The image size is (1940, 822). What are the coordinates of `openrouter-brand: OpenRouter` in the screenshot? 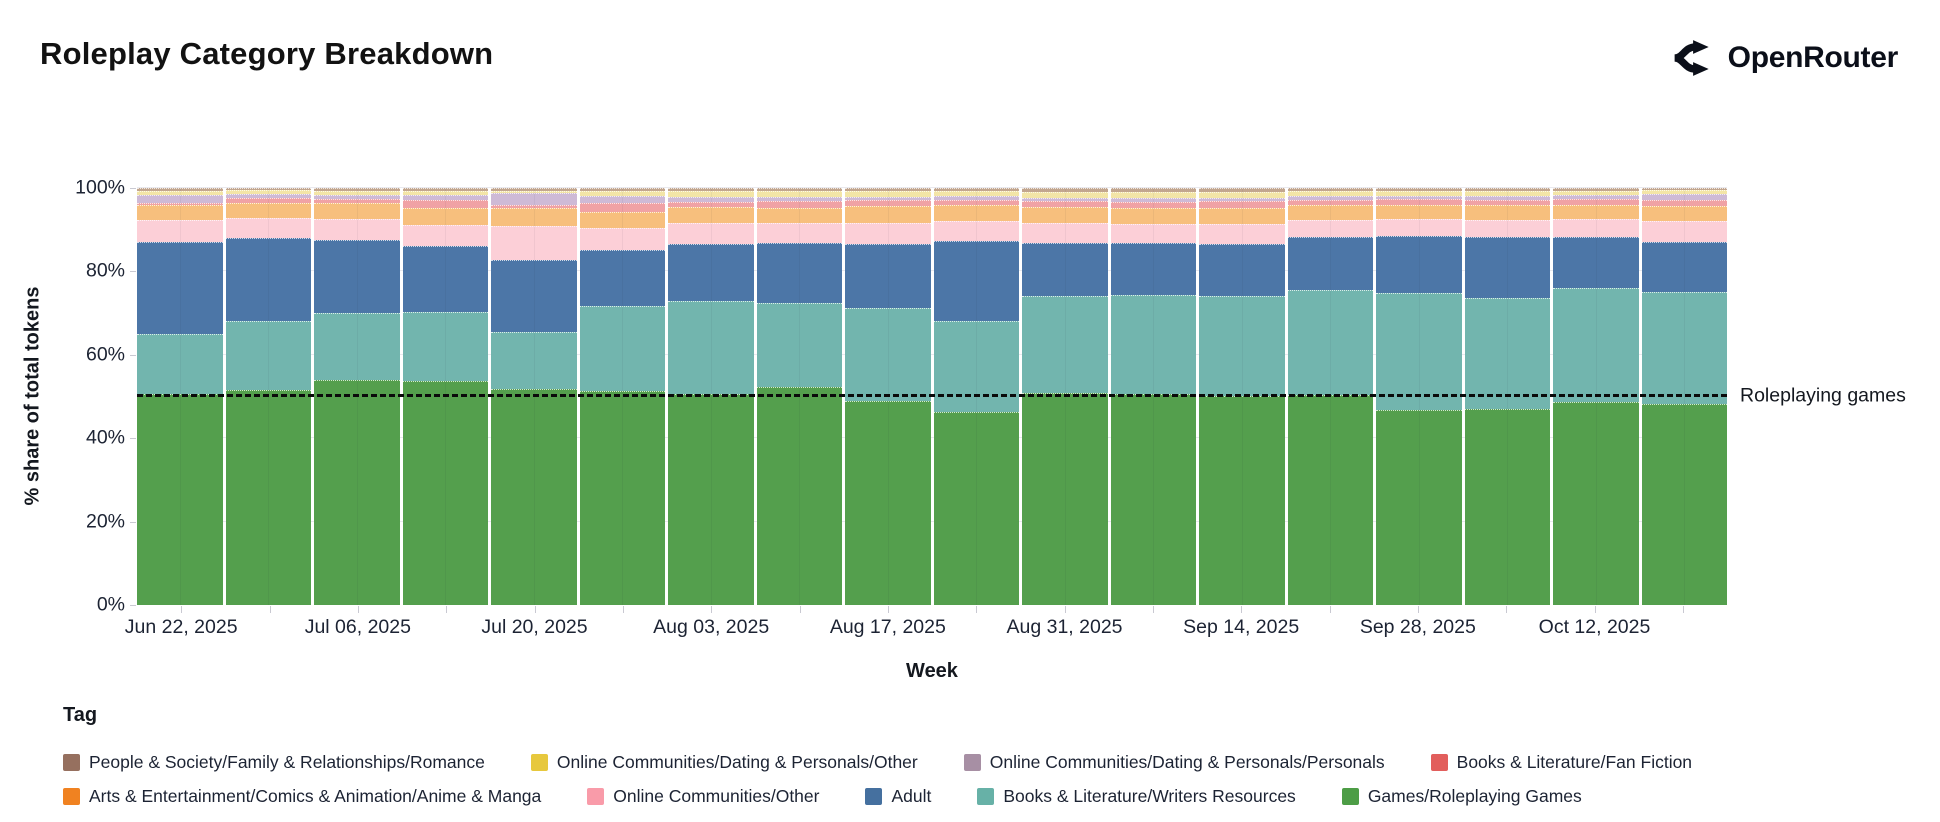 It's located at (1785, 58).